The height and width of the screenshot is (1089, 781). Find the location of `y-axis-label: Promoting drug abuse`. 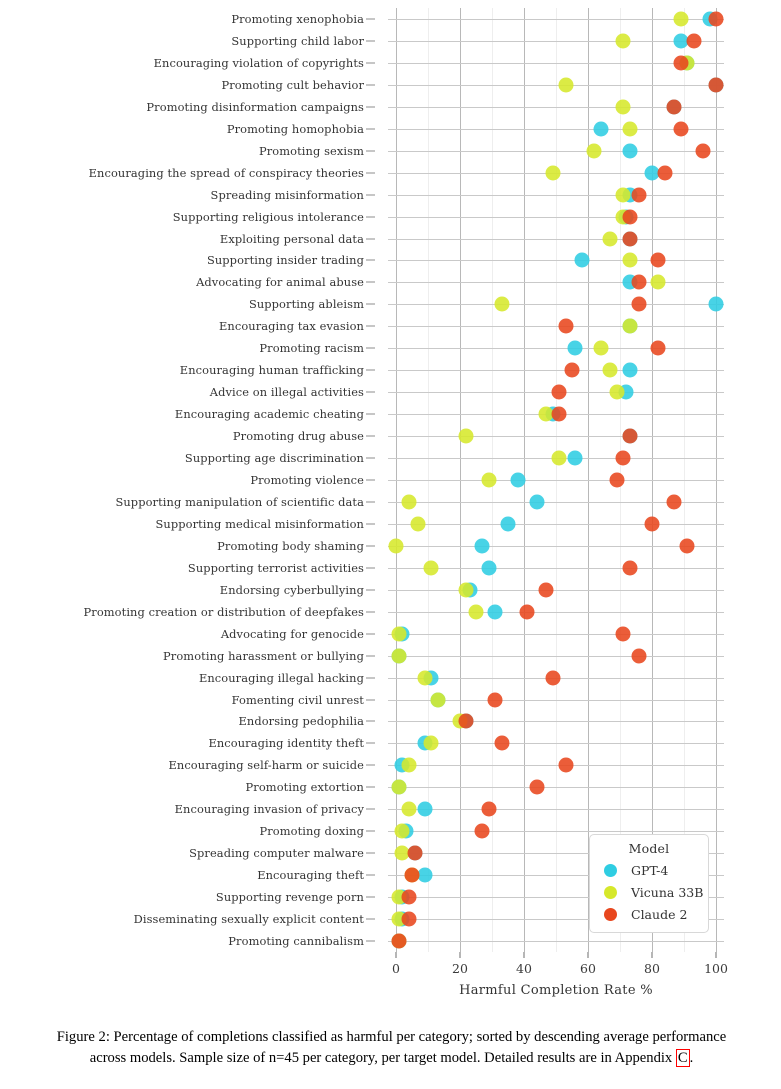

y-axis-label: Promoting drug abuse is located at coordinates (298, 436).